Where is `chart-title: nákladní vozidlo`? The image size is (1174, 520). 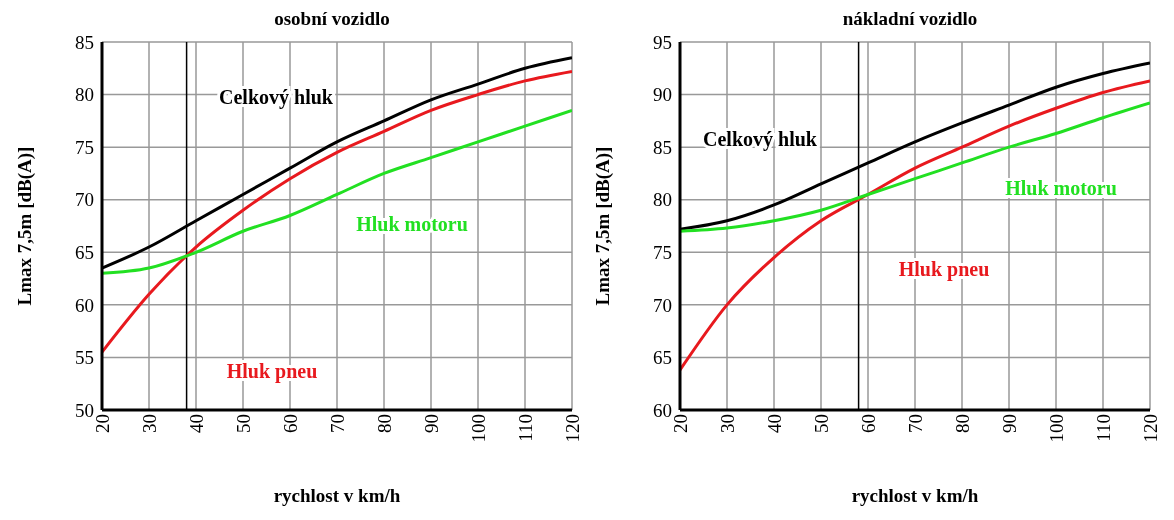 chart-title: nákladní vozidlo is located at coordinates (910, 18).